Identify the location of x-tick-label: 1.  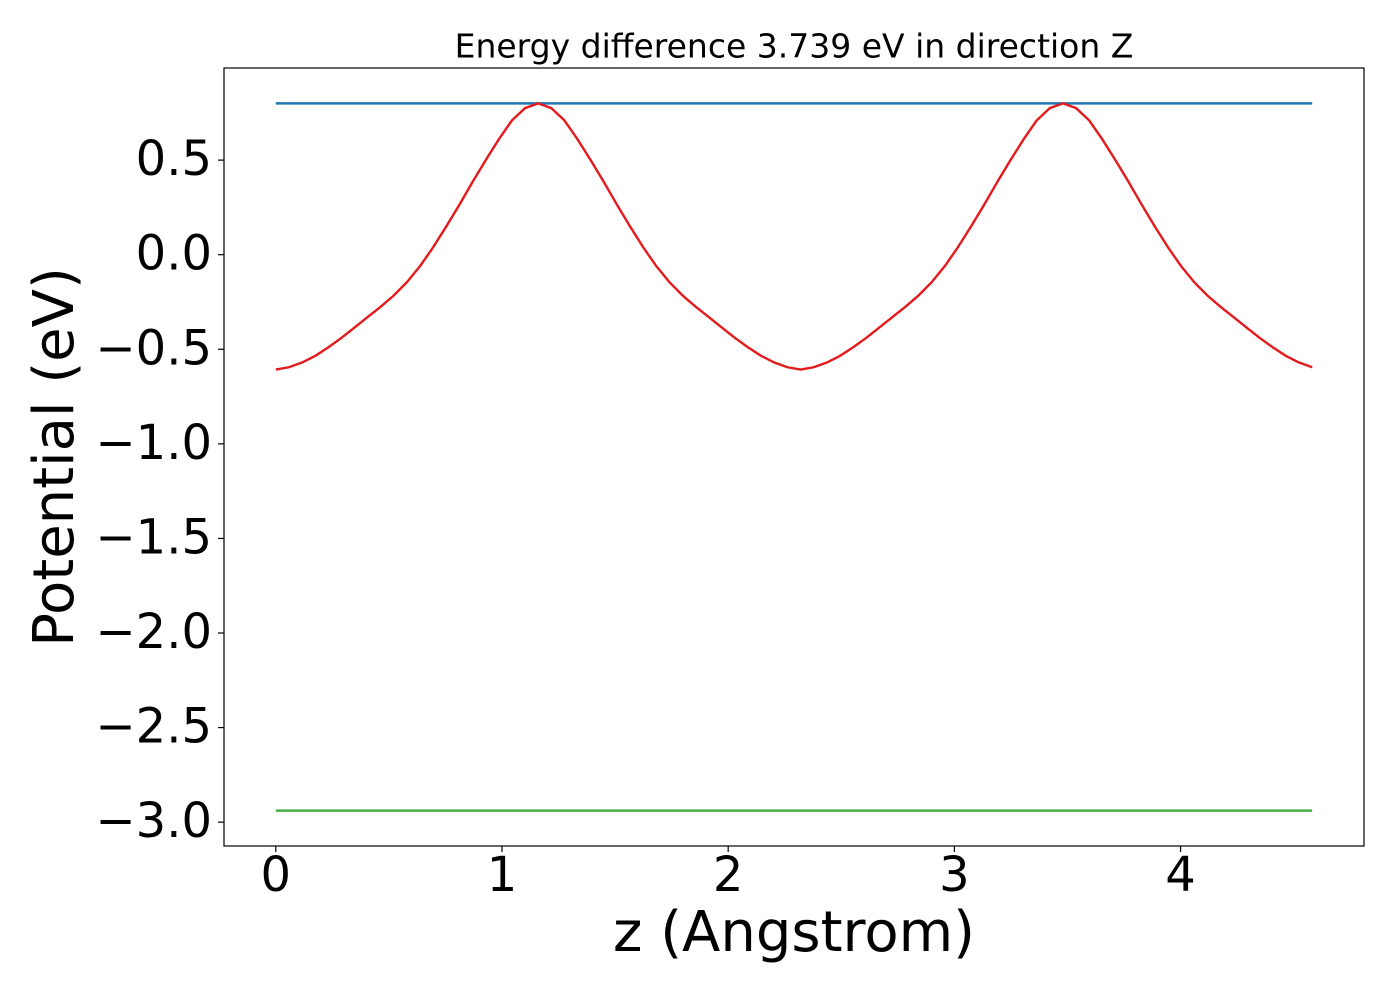
(502, 875).